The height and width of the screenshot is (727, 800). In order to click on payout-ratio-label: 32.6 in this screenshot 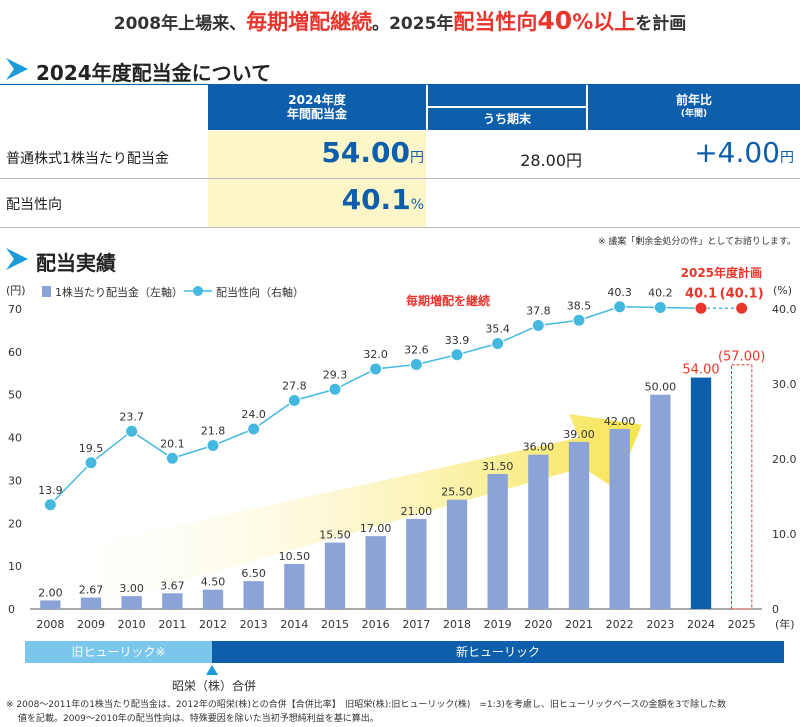, I will do `click(416, 350)`.